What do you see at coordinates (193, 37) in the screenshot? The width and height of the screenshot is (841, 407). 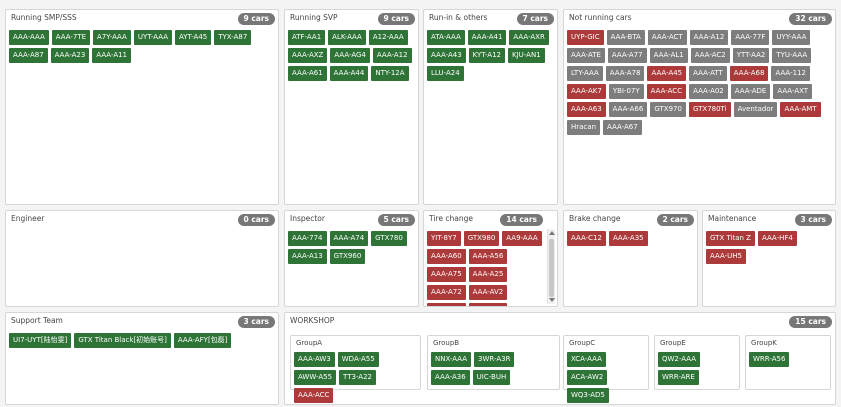 I see `car-tag: AYT-A45` at bounding box center [193, 37].